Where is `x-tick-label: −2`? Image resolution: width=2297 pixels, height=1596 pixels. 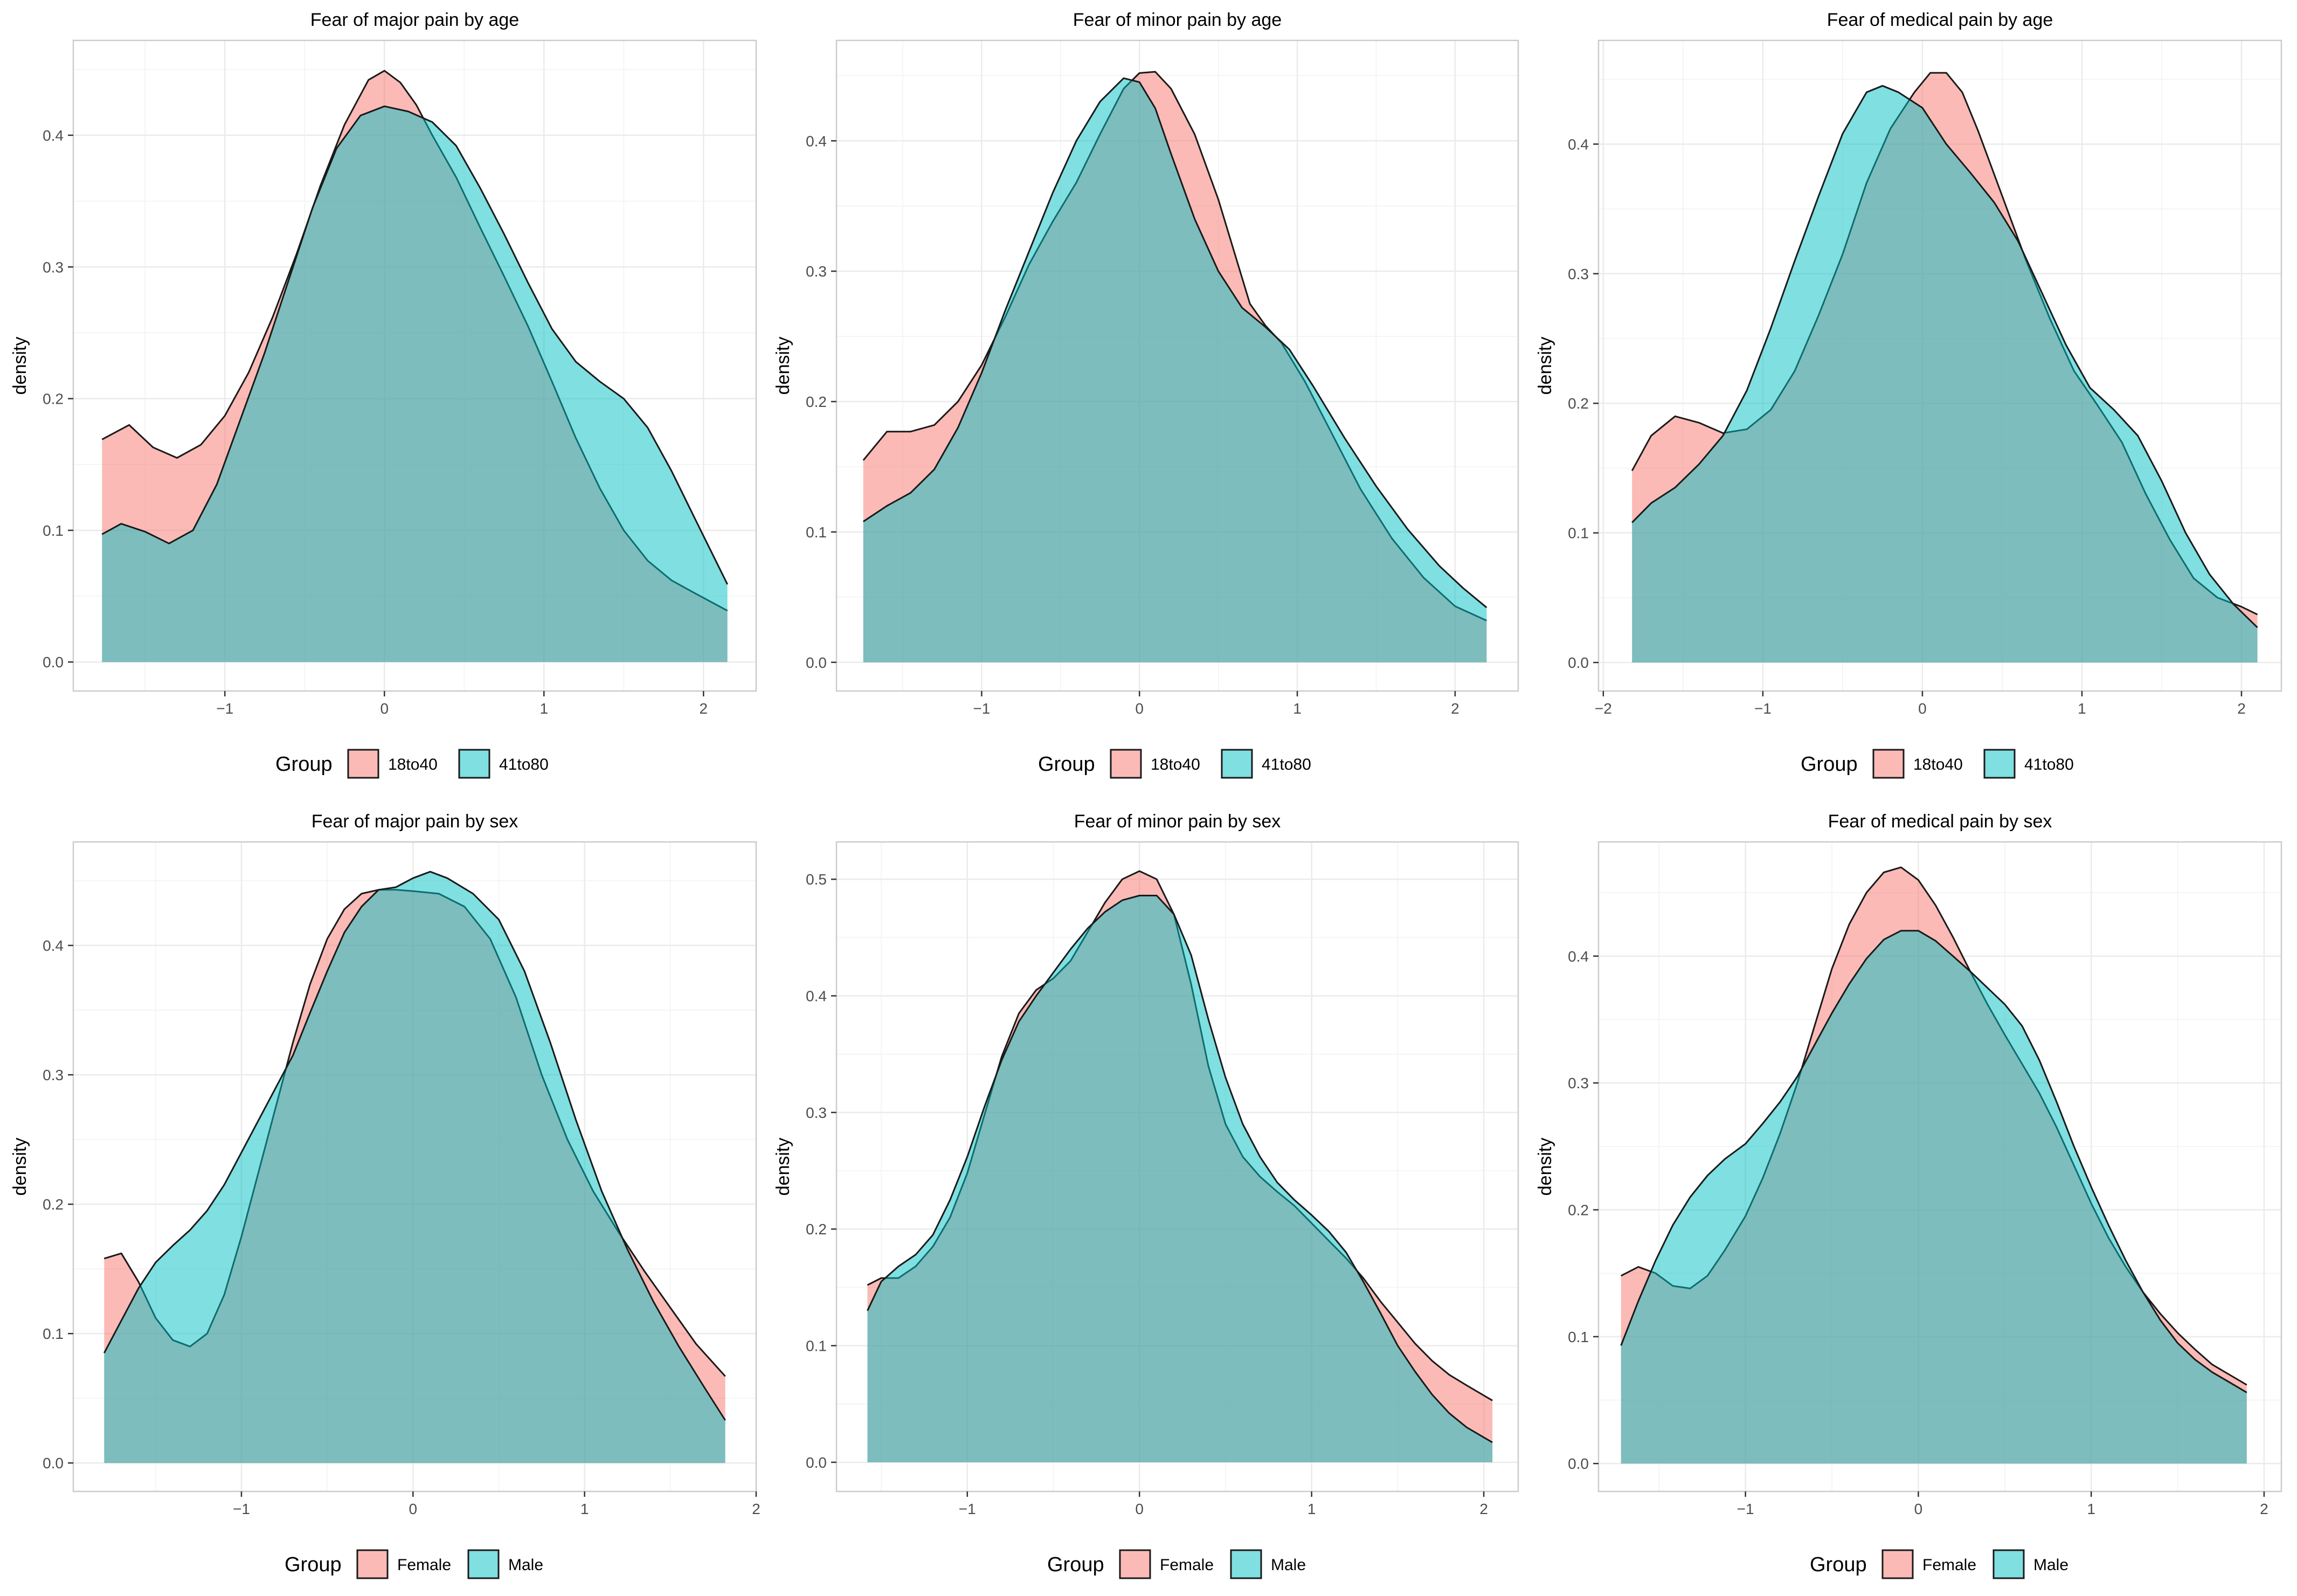
x-tick-label: −2 is located at coordinates (1604, 708).